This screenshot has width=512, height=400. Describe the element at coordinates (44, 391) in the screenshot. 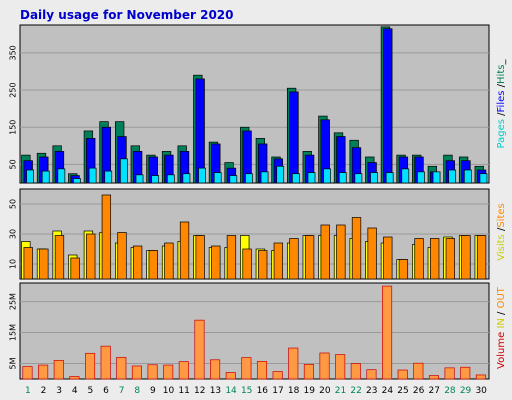

I see `x-tick-label-day-2: 2` at that location.